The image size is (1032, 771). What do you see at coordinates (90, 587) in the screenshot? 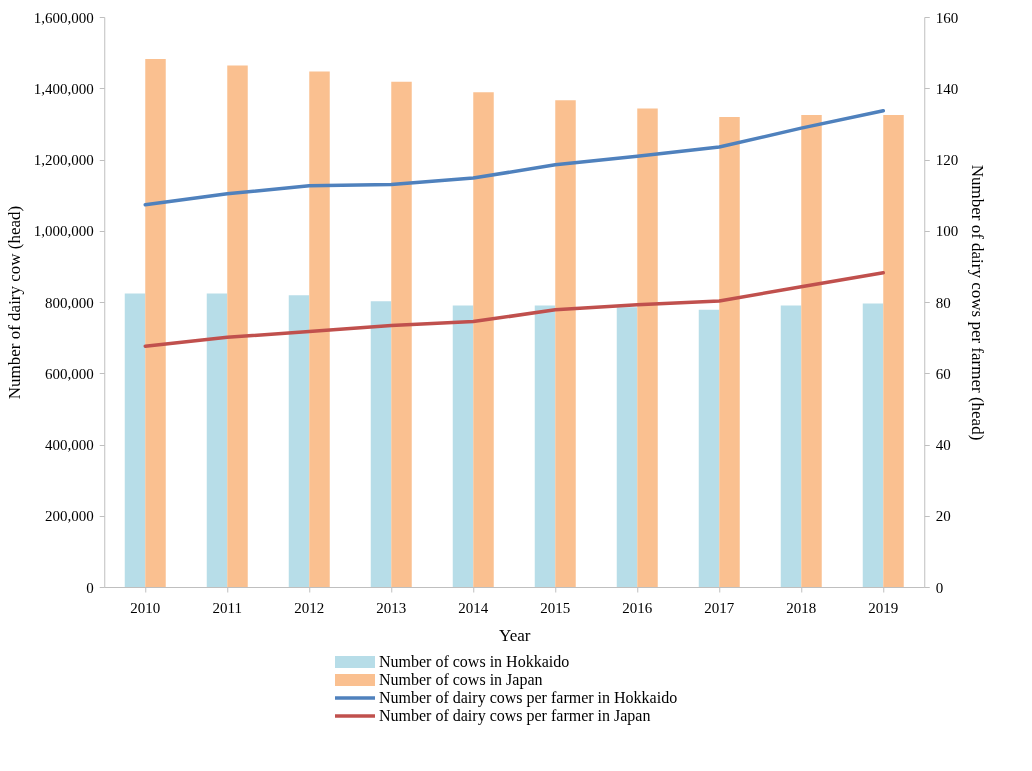
I see `y-tick-label: 0` at bounding box center [90, 587].